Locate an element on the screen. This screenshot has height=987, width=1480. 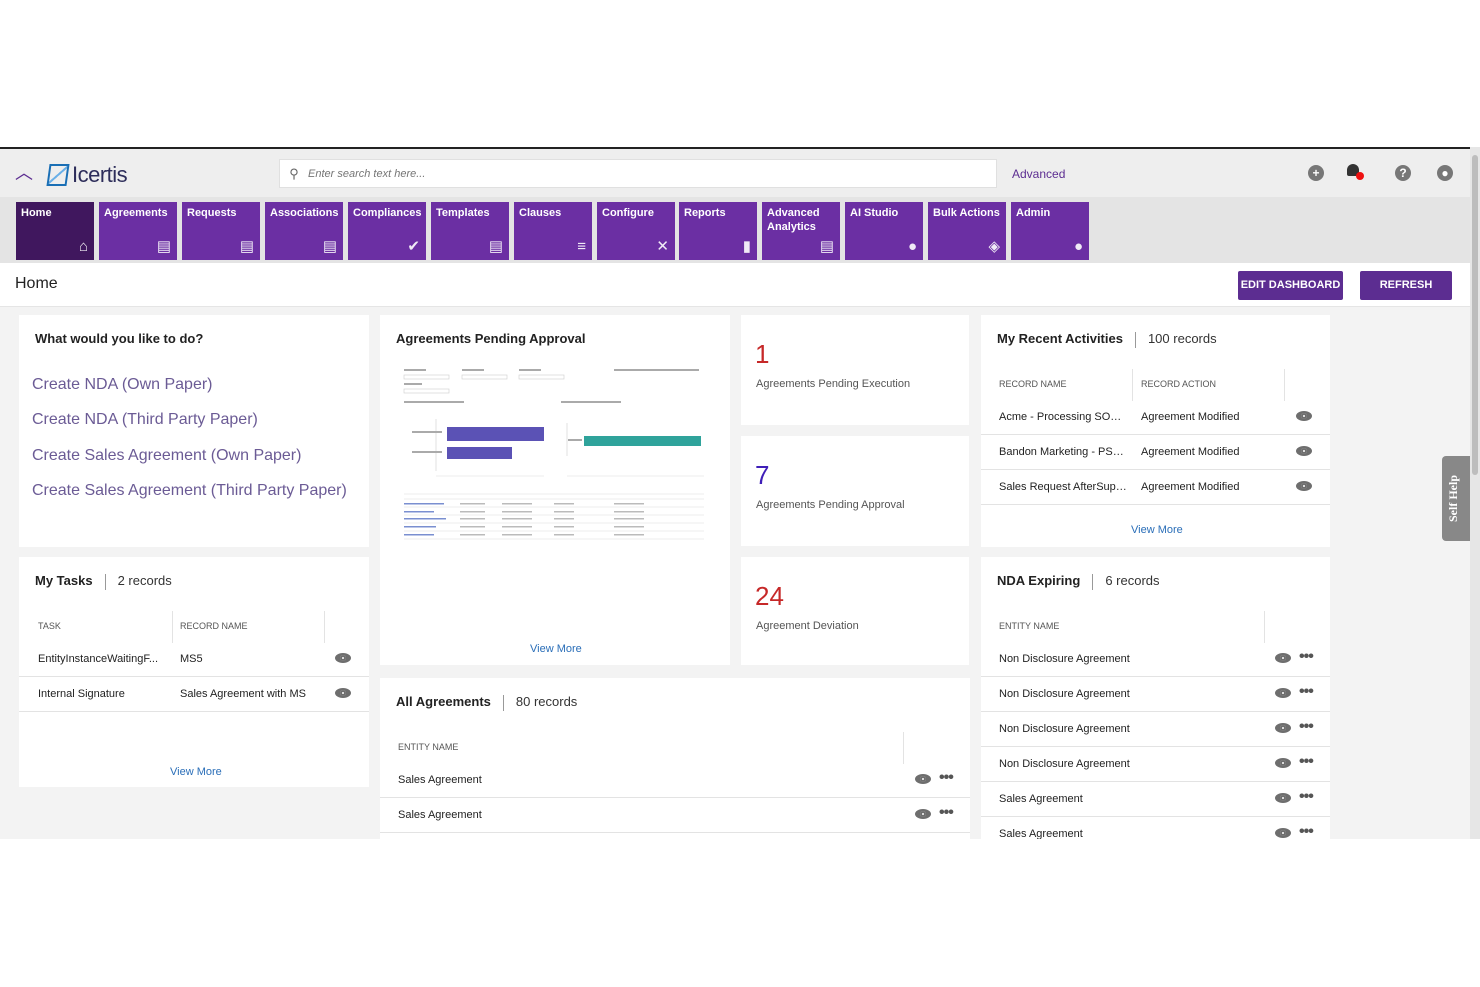
create-nda-third-party-link: Create NDA (Third Party Paper) is located at coordinates (145, 419).